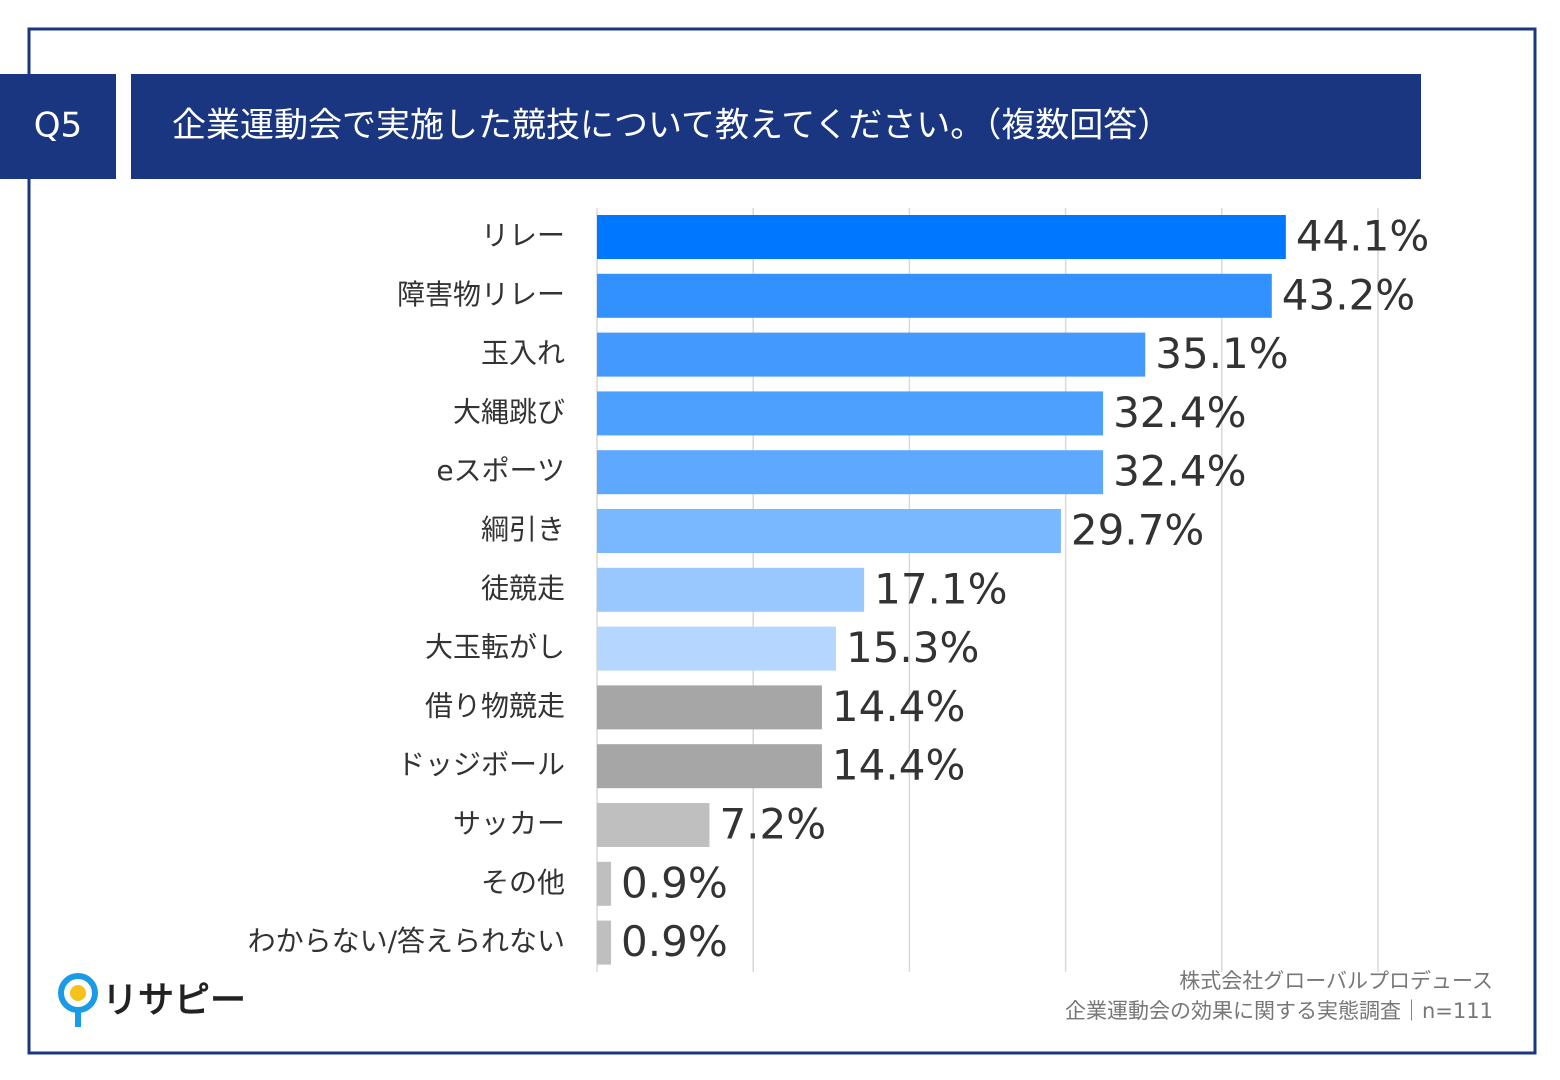  I want to click on value-label: 44.1%, so click(1362, 236).